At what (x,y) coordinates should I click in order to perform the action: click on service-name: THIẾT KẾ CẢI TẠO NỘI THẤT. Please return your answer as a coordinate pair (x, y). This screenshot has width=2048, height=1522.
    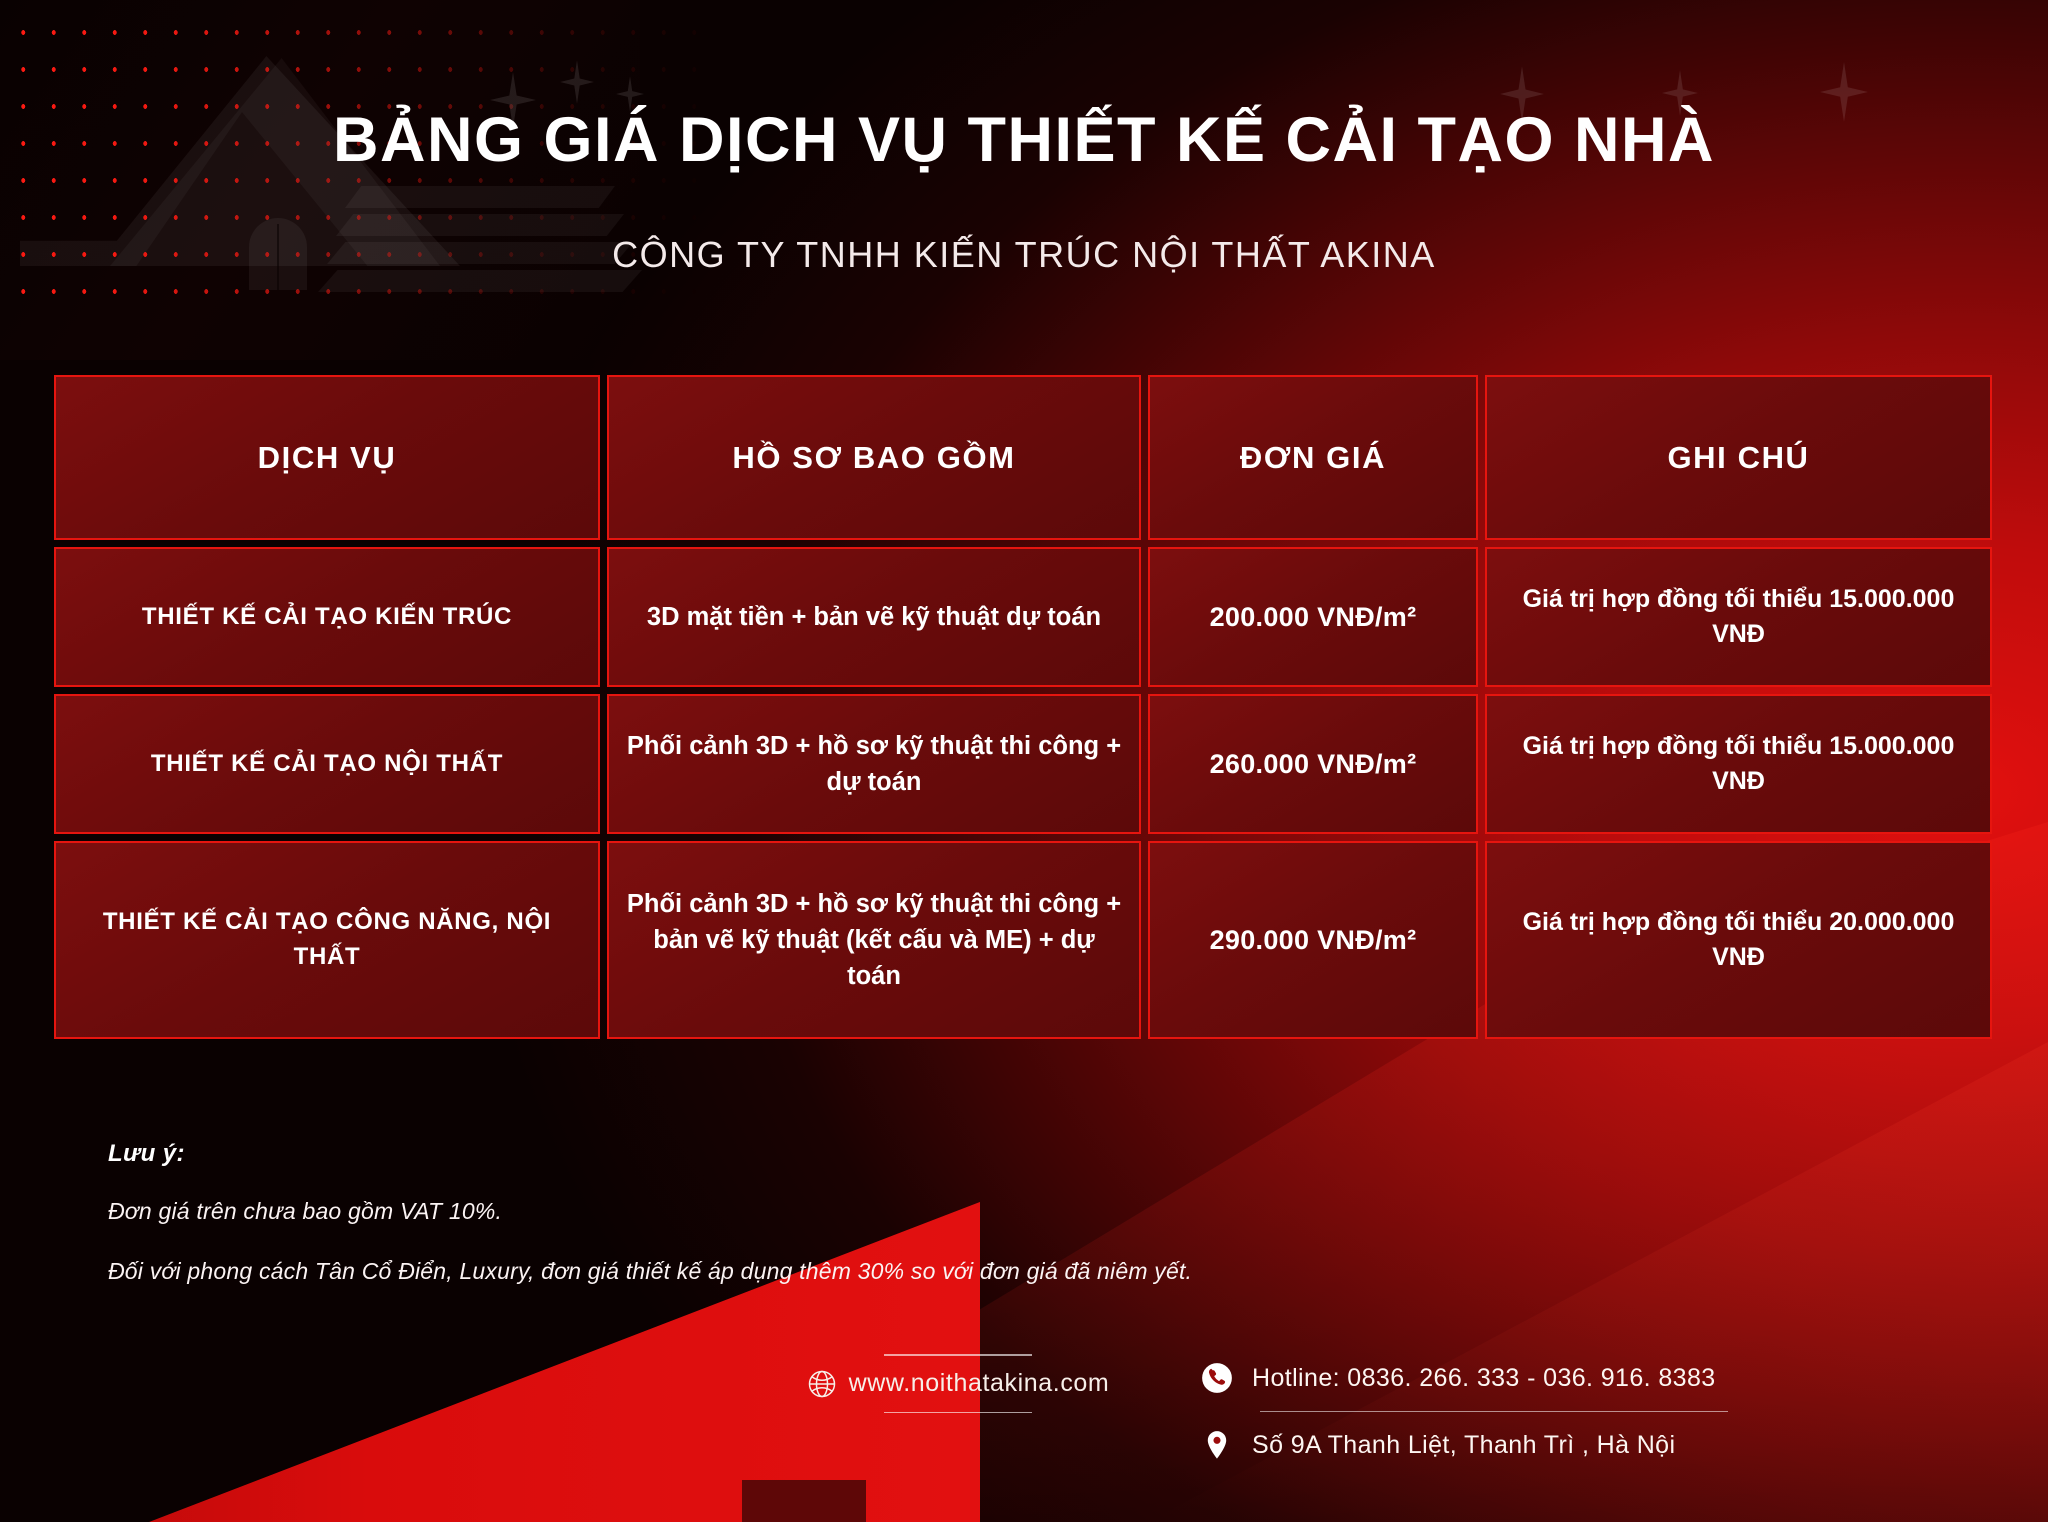
    Looking at the image, I should click on (327, 763).